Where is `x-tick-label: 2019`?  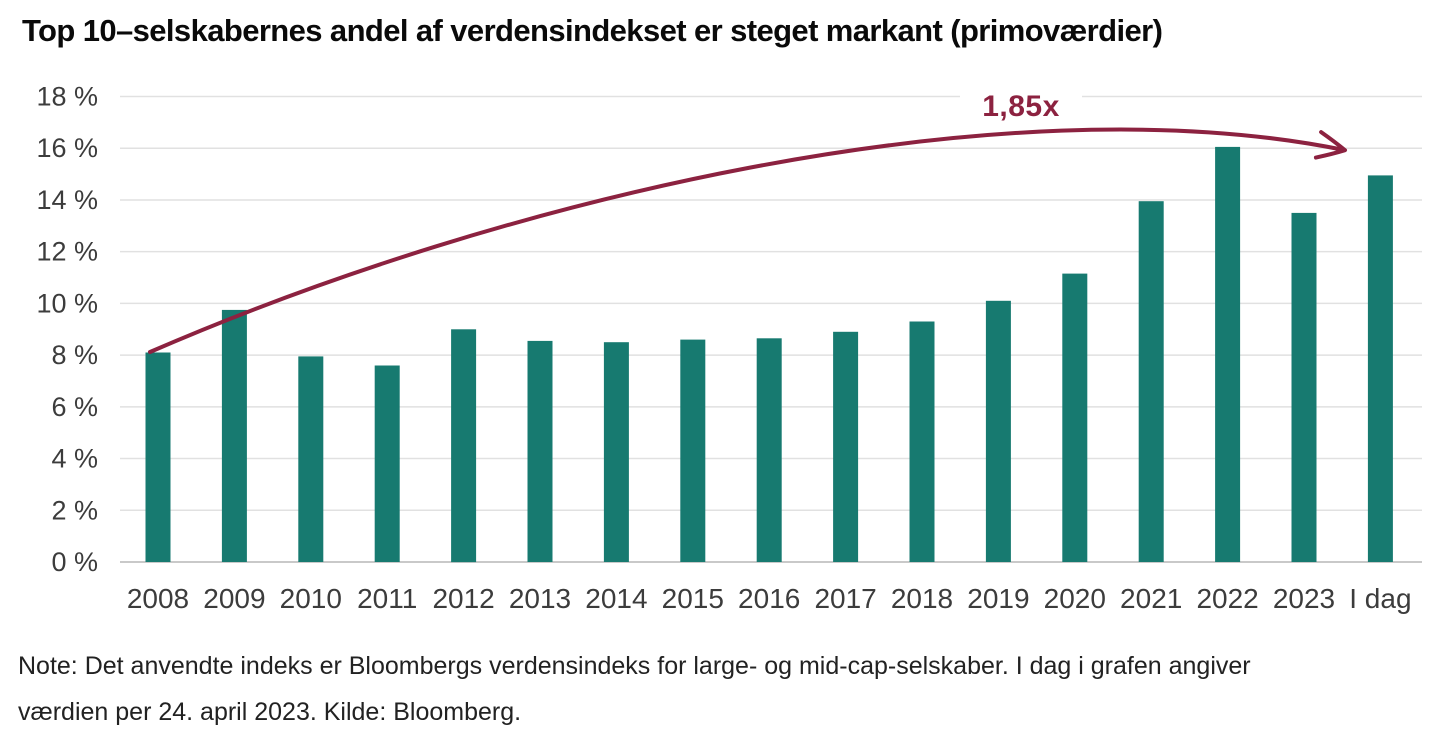
x-tick-label: 2019 is located at coordinates (998, 598).